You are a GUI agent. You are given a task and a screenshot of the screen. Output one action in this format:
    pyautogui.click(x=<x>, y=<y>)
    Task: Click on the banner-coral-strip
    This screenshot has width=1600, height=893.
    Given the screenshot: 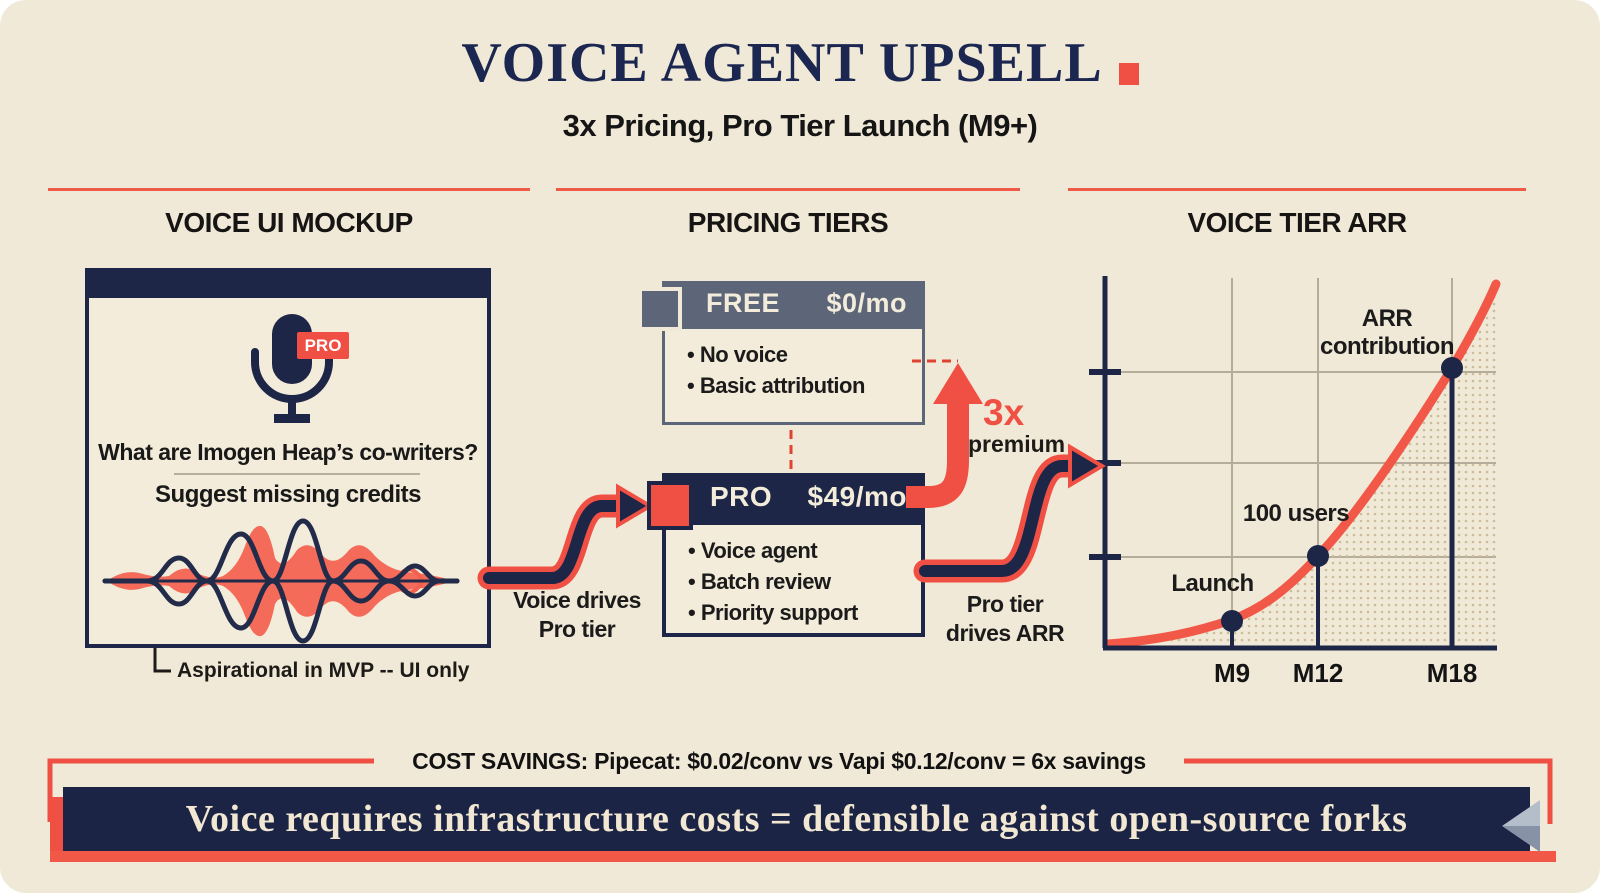 What is the action you would take?
    pyautogui.click(x=803, y=856)
    